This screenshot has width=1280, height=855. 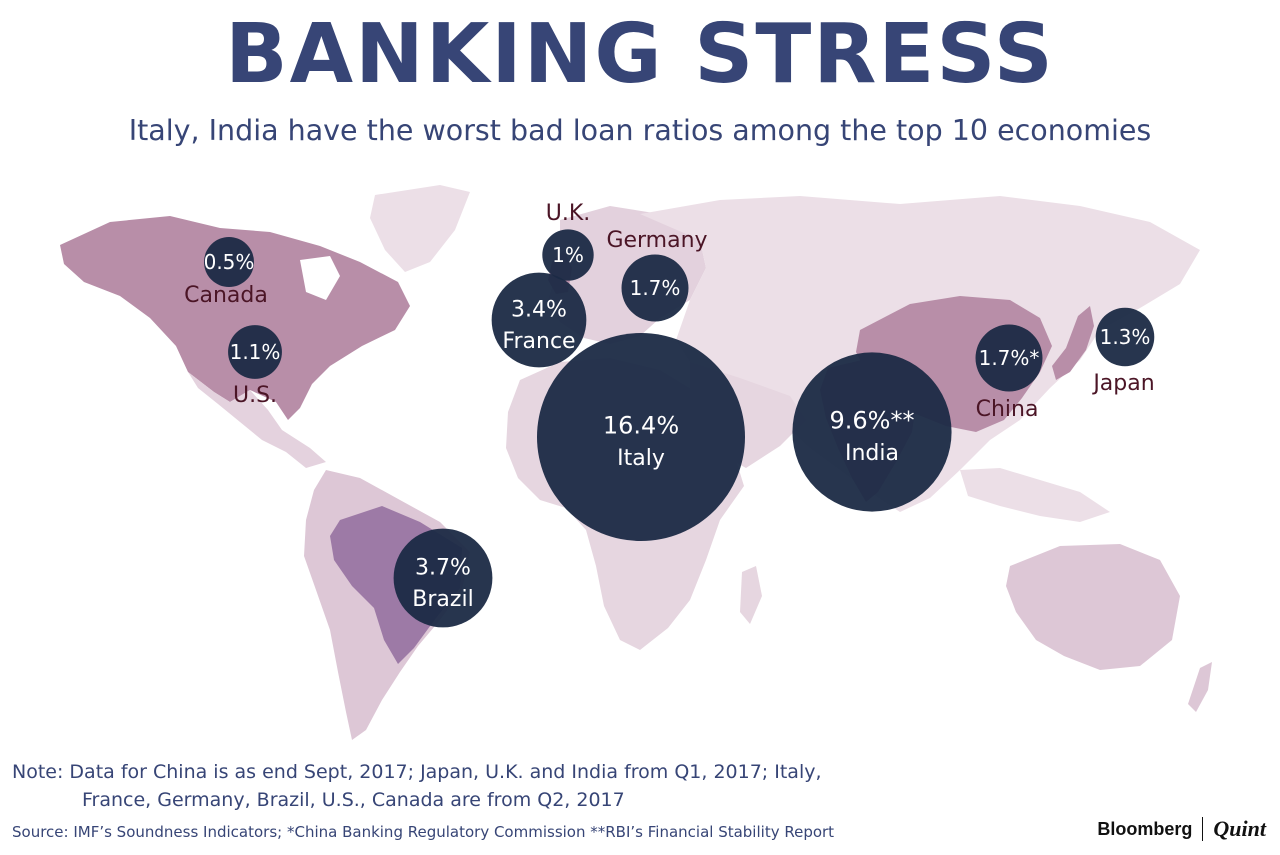 I want to click on country-label-brazil: Brazil, so click(x=442, y=599).